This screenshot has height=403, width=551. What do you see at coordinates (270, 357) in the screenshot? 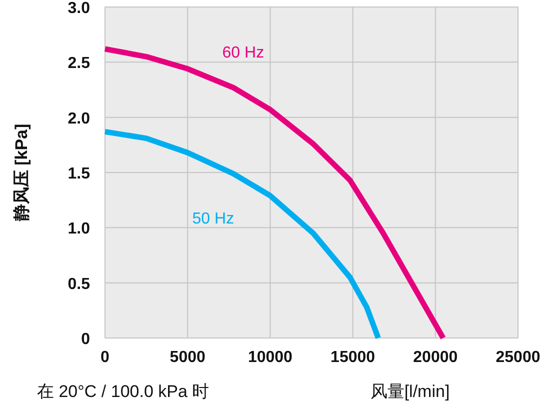
I see `x-tick-label: 10000` at bounding box center [270, 357].